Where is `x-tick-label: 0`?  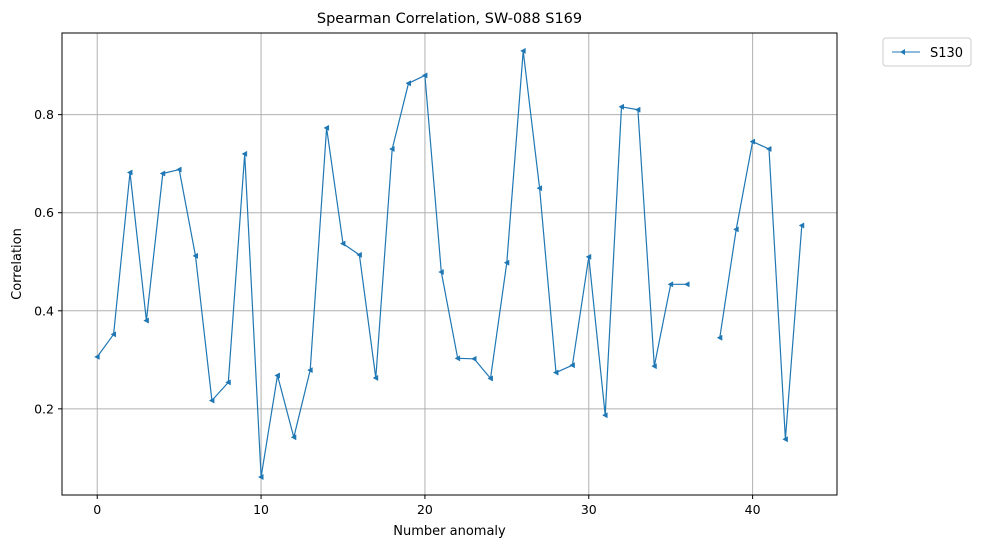
x-tick-label: 0 is located at coordinates (97, 509).